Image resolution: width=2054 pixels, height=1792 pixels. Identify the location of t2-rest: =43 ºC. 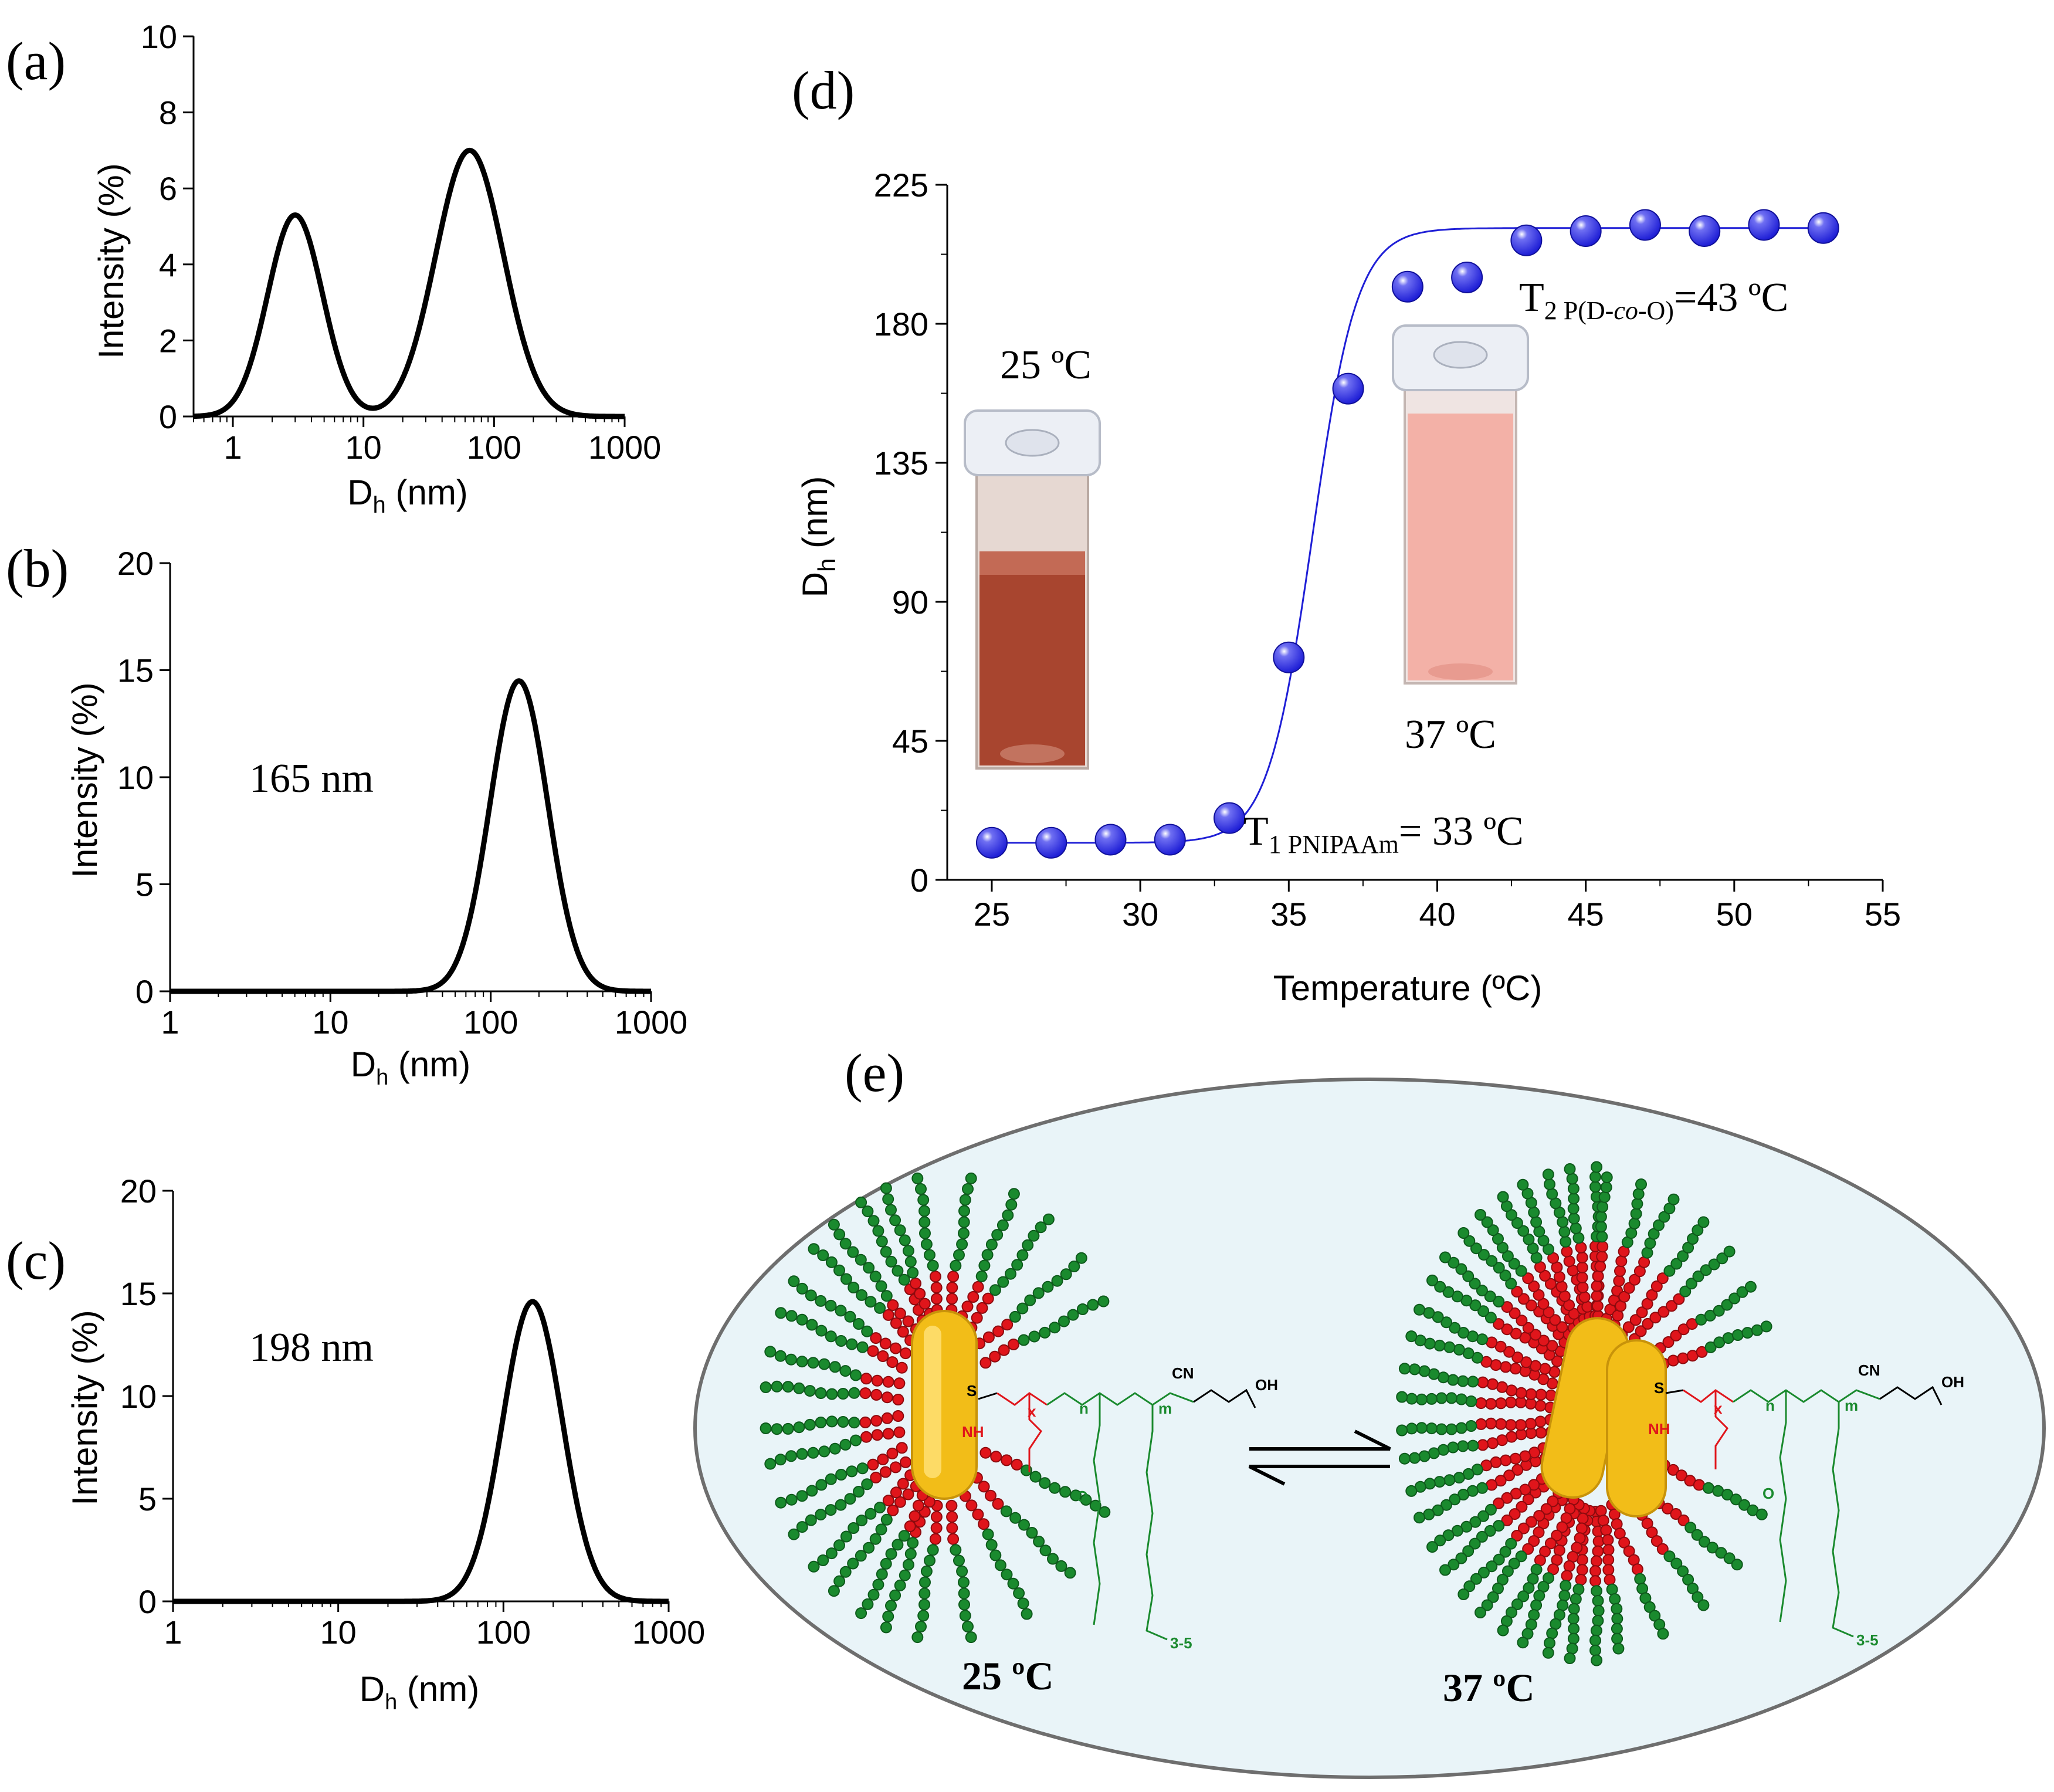
(1731, 297).